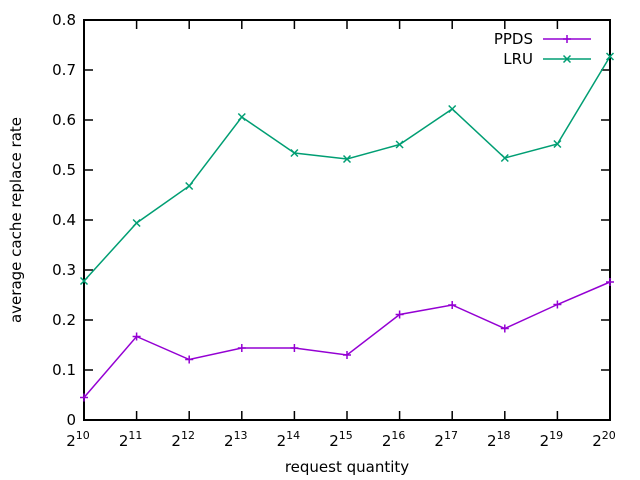  I want to click on x-tick-label: 218, so click(499, 439).